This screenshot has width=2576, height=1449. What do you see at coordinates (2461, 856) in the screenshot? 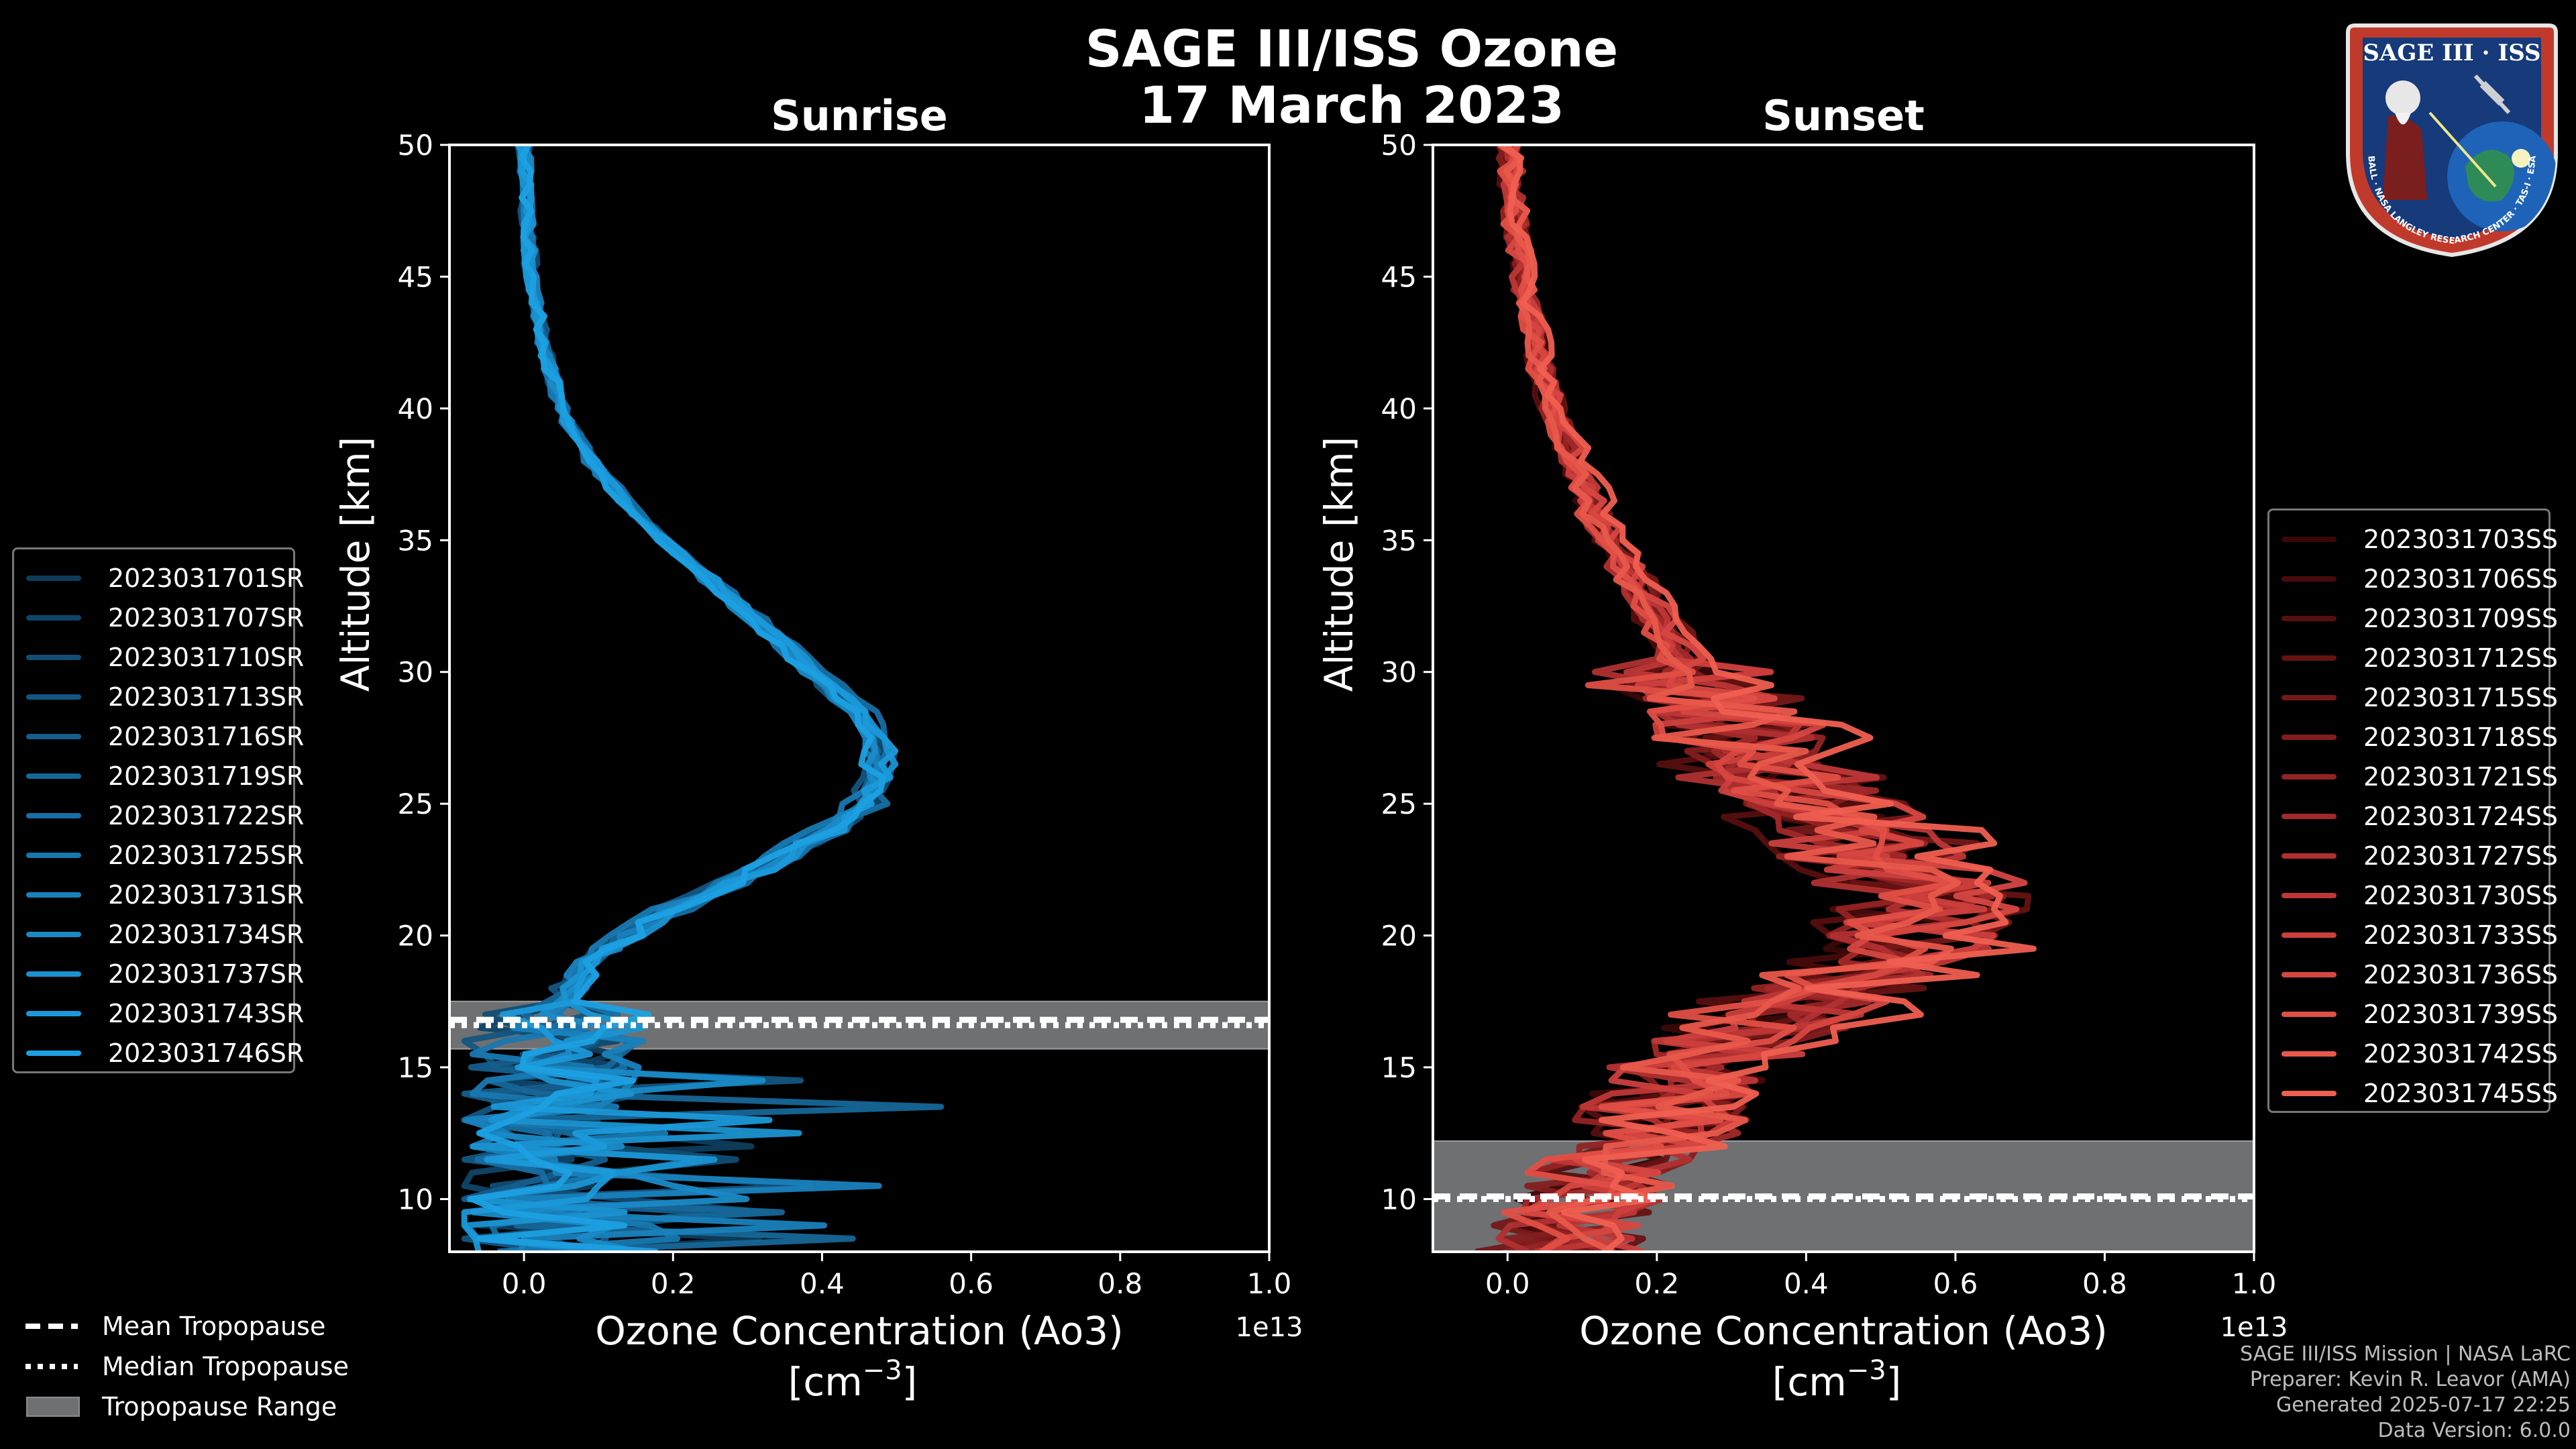
I see `legend-label: 2023031727SS` at bounding box center [2461, 856].